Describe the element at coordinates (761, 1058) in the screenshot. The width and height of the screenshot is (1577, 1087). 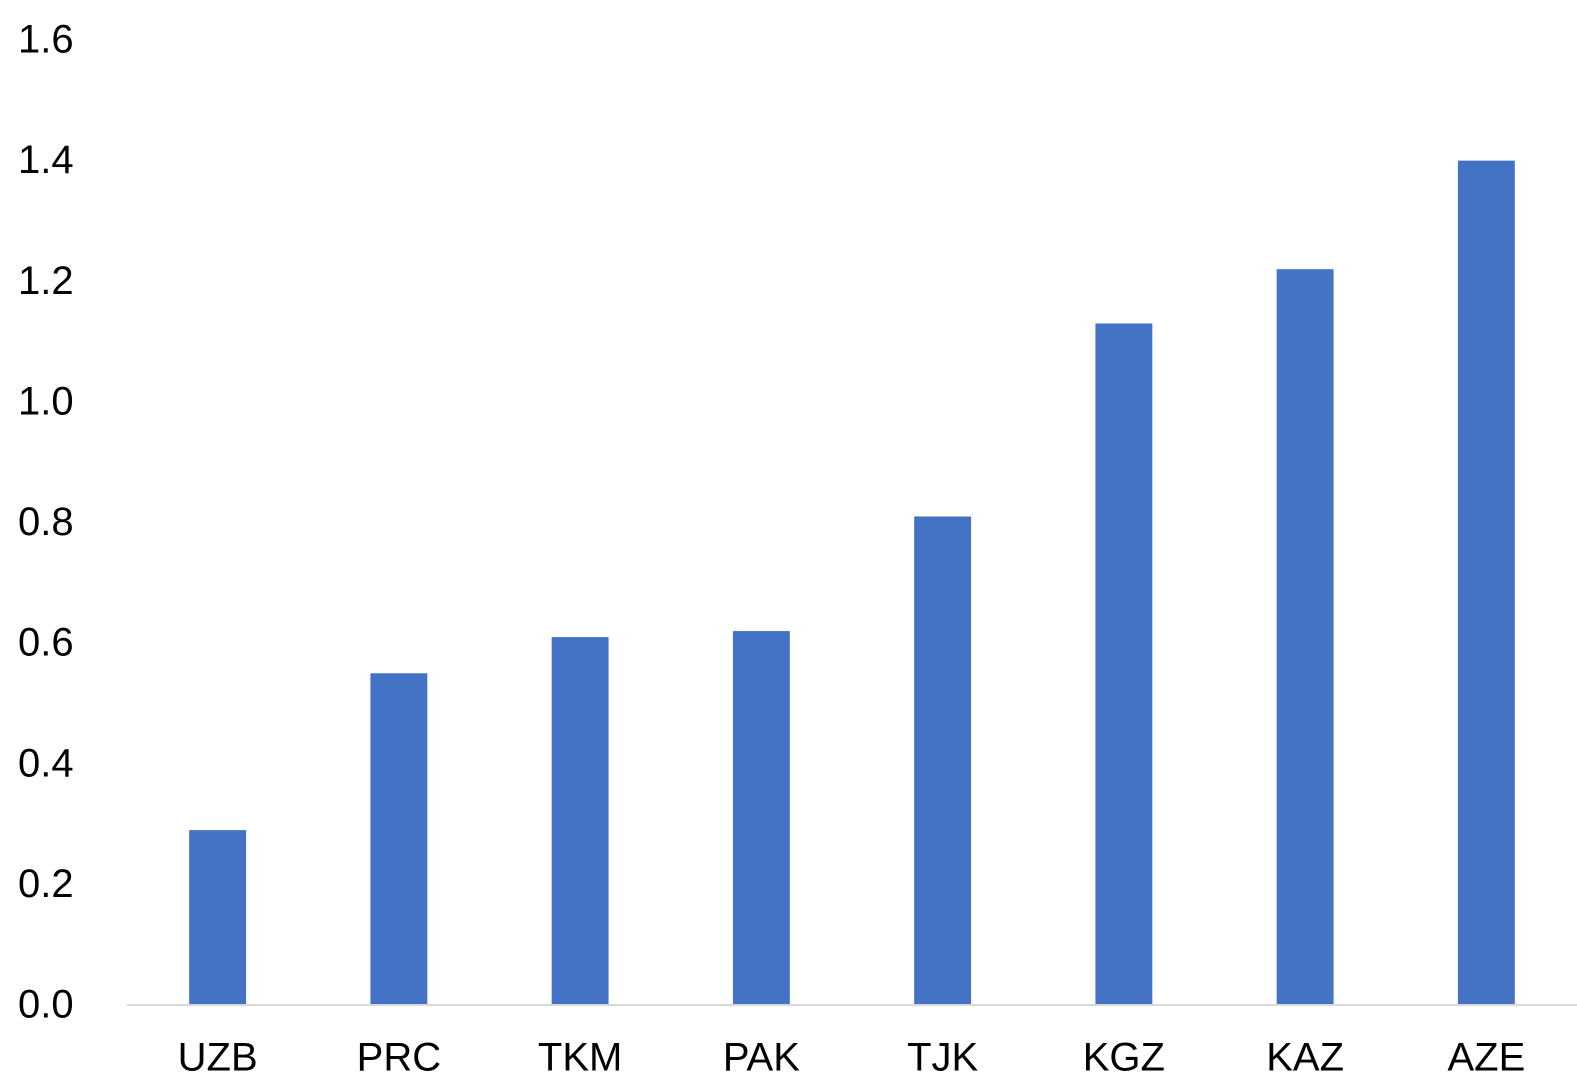
I see `x-tick-label: PAK` at that location.